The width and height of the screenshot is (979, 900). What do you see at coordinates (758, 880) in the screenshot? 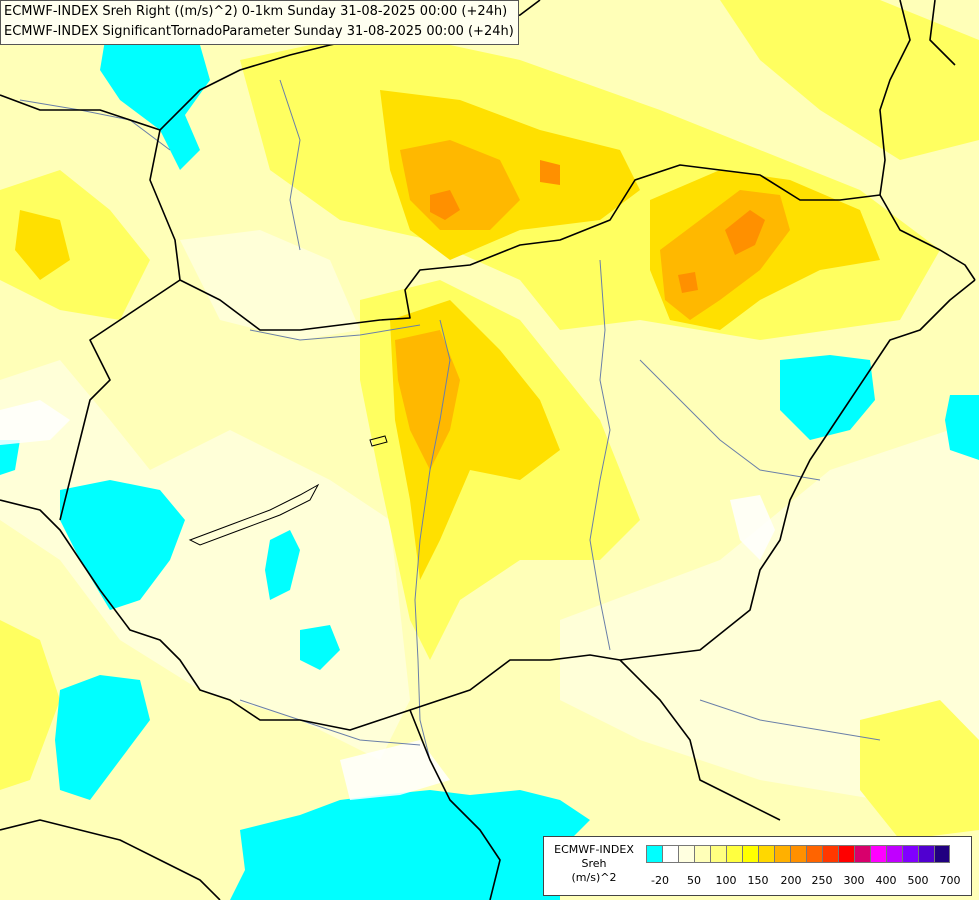
I see `legend-tick-label: 150` at bounding box center [758, 880].